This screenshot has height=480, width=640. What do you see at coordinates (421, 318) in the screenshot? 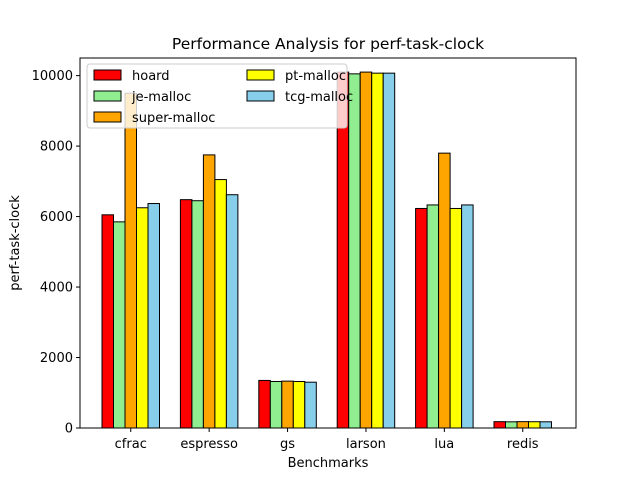
I see `bar-hoard-lua` at bounding box center [421, 318].